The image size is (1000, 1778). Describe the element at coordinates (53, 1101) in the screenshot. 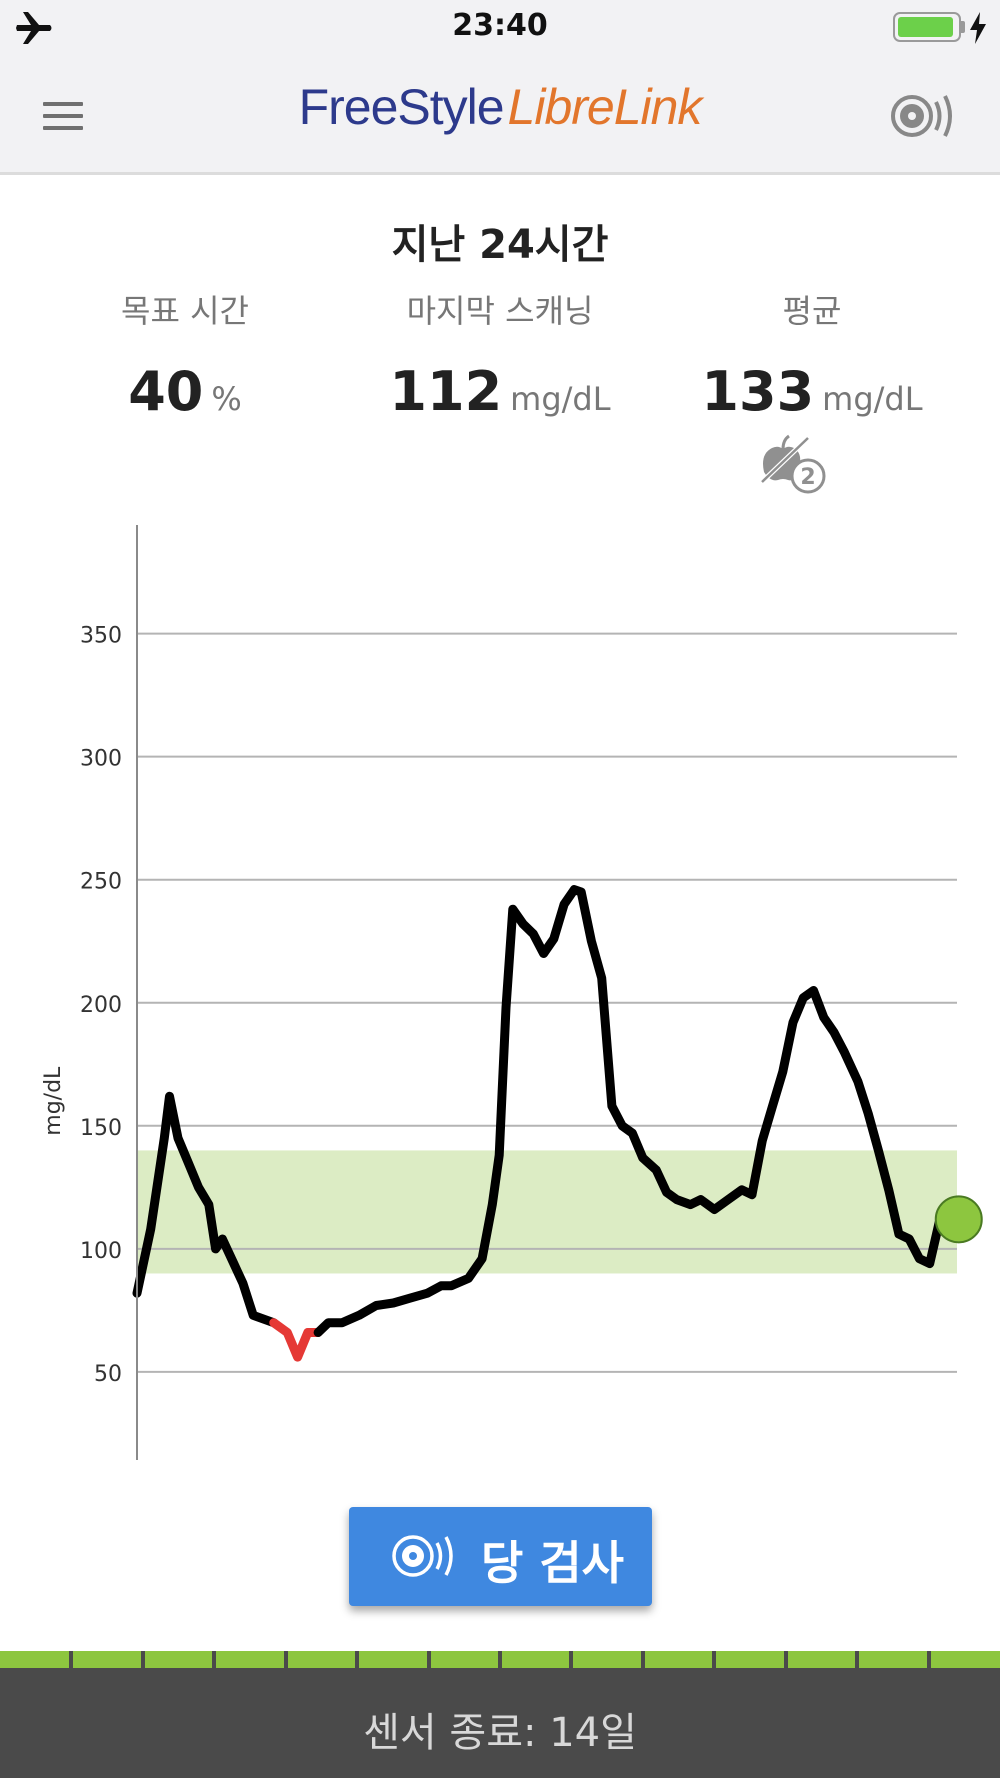

I see `y-axis-label: mg/dL` at that location.